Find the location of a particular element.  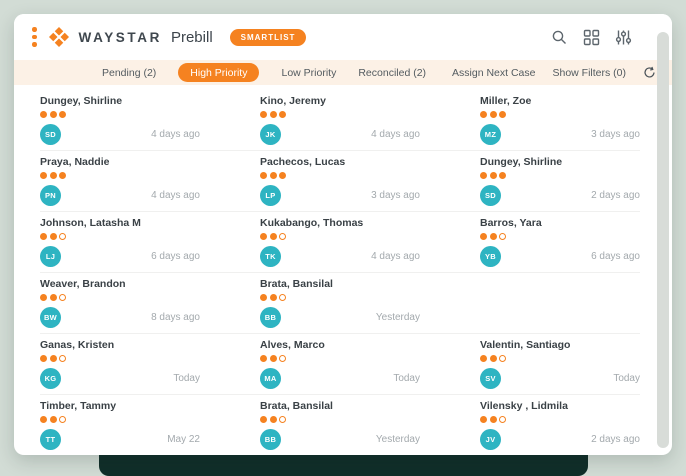

case-card: Miller, Zoe MZ 3 days ago is located at coordinates (560, 120).